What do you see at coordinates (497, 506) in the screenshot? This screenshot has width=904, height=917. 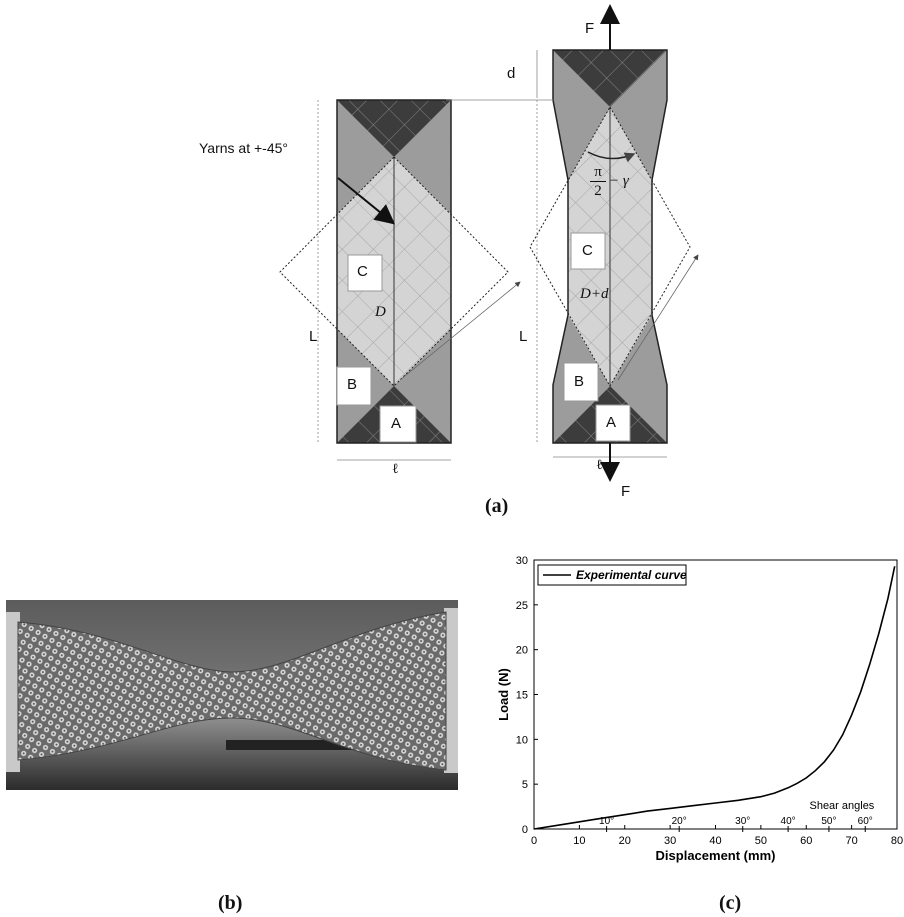 I see `caption-a: (a)` at bounding box center [497, 506].